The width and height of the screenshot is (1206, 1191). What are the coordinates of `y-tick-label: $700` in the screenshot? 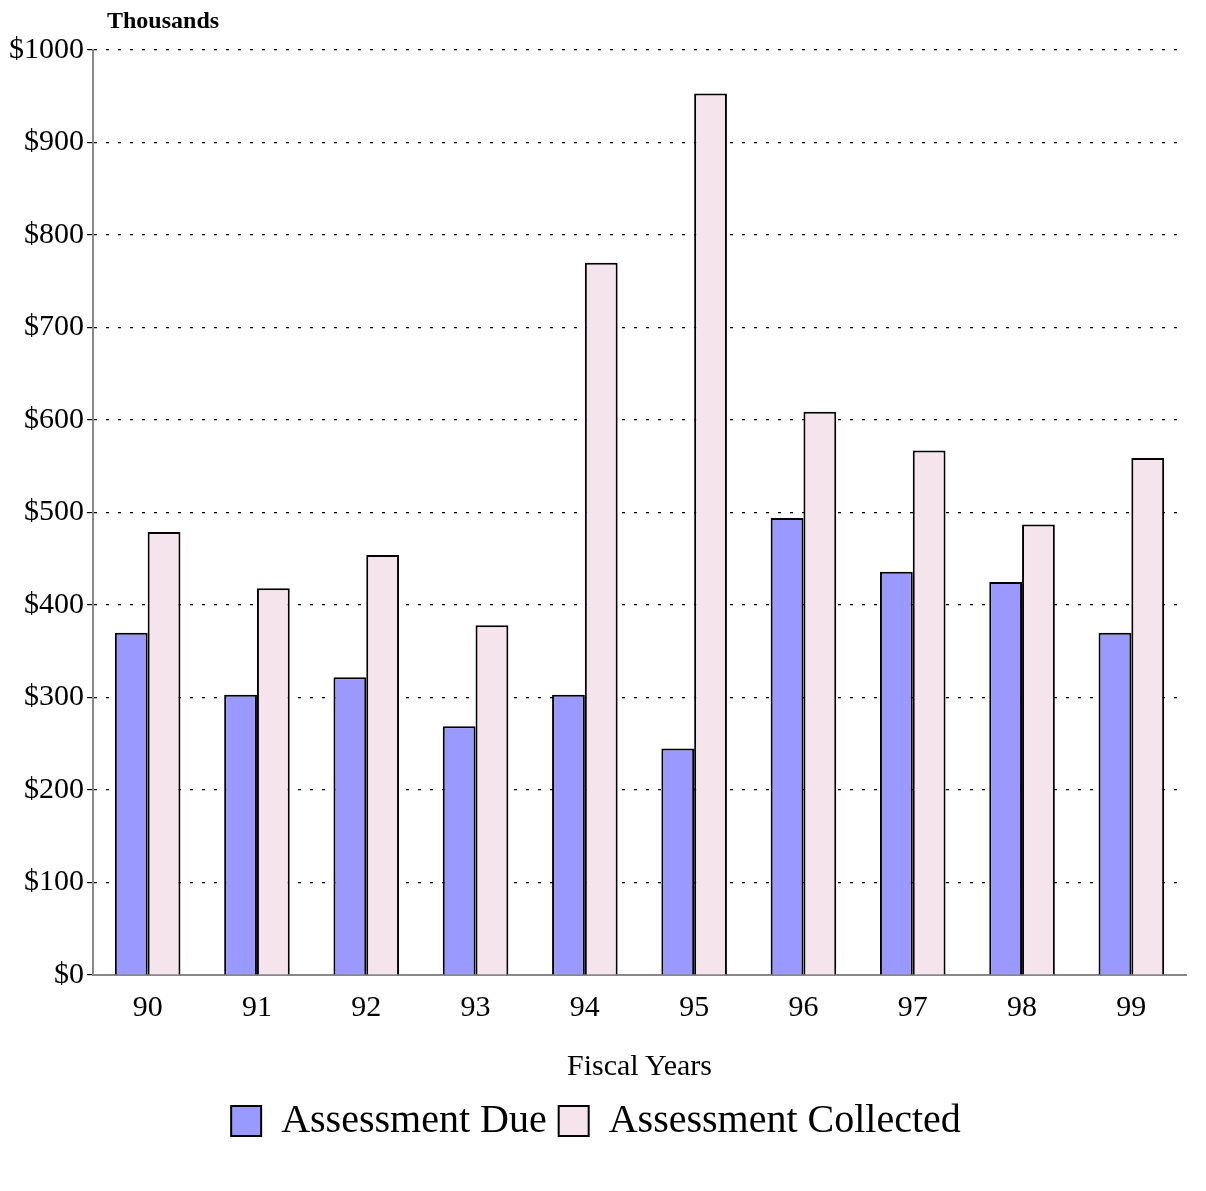 It's located at (54, 325).